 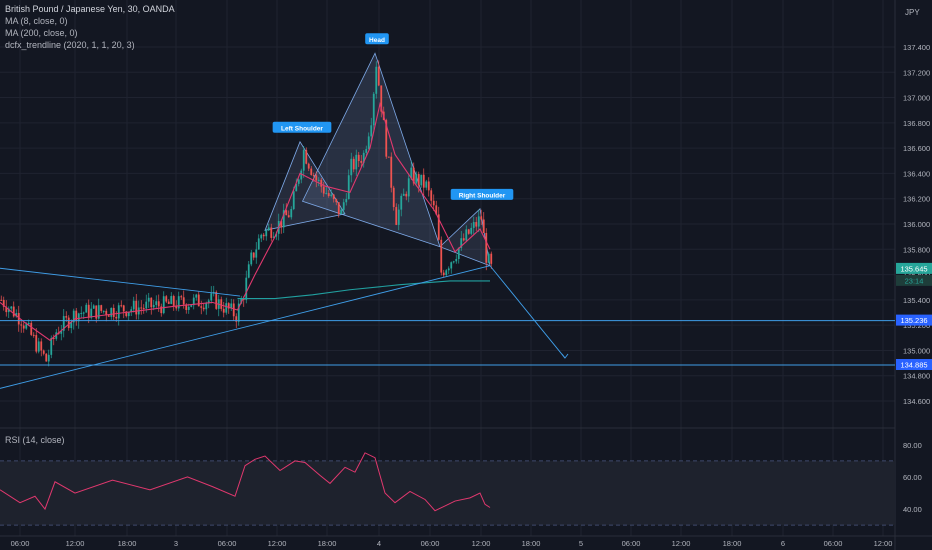 I want to click on price-tick-label: 136.800, so click(x=916, y=123).